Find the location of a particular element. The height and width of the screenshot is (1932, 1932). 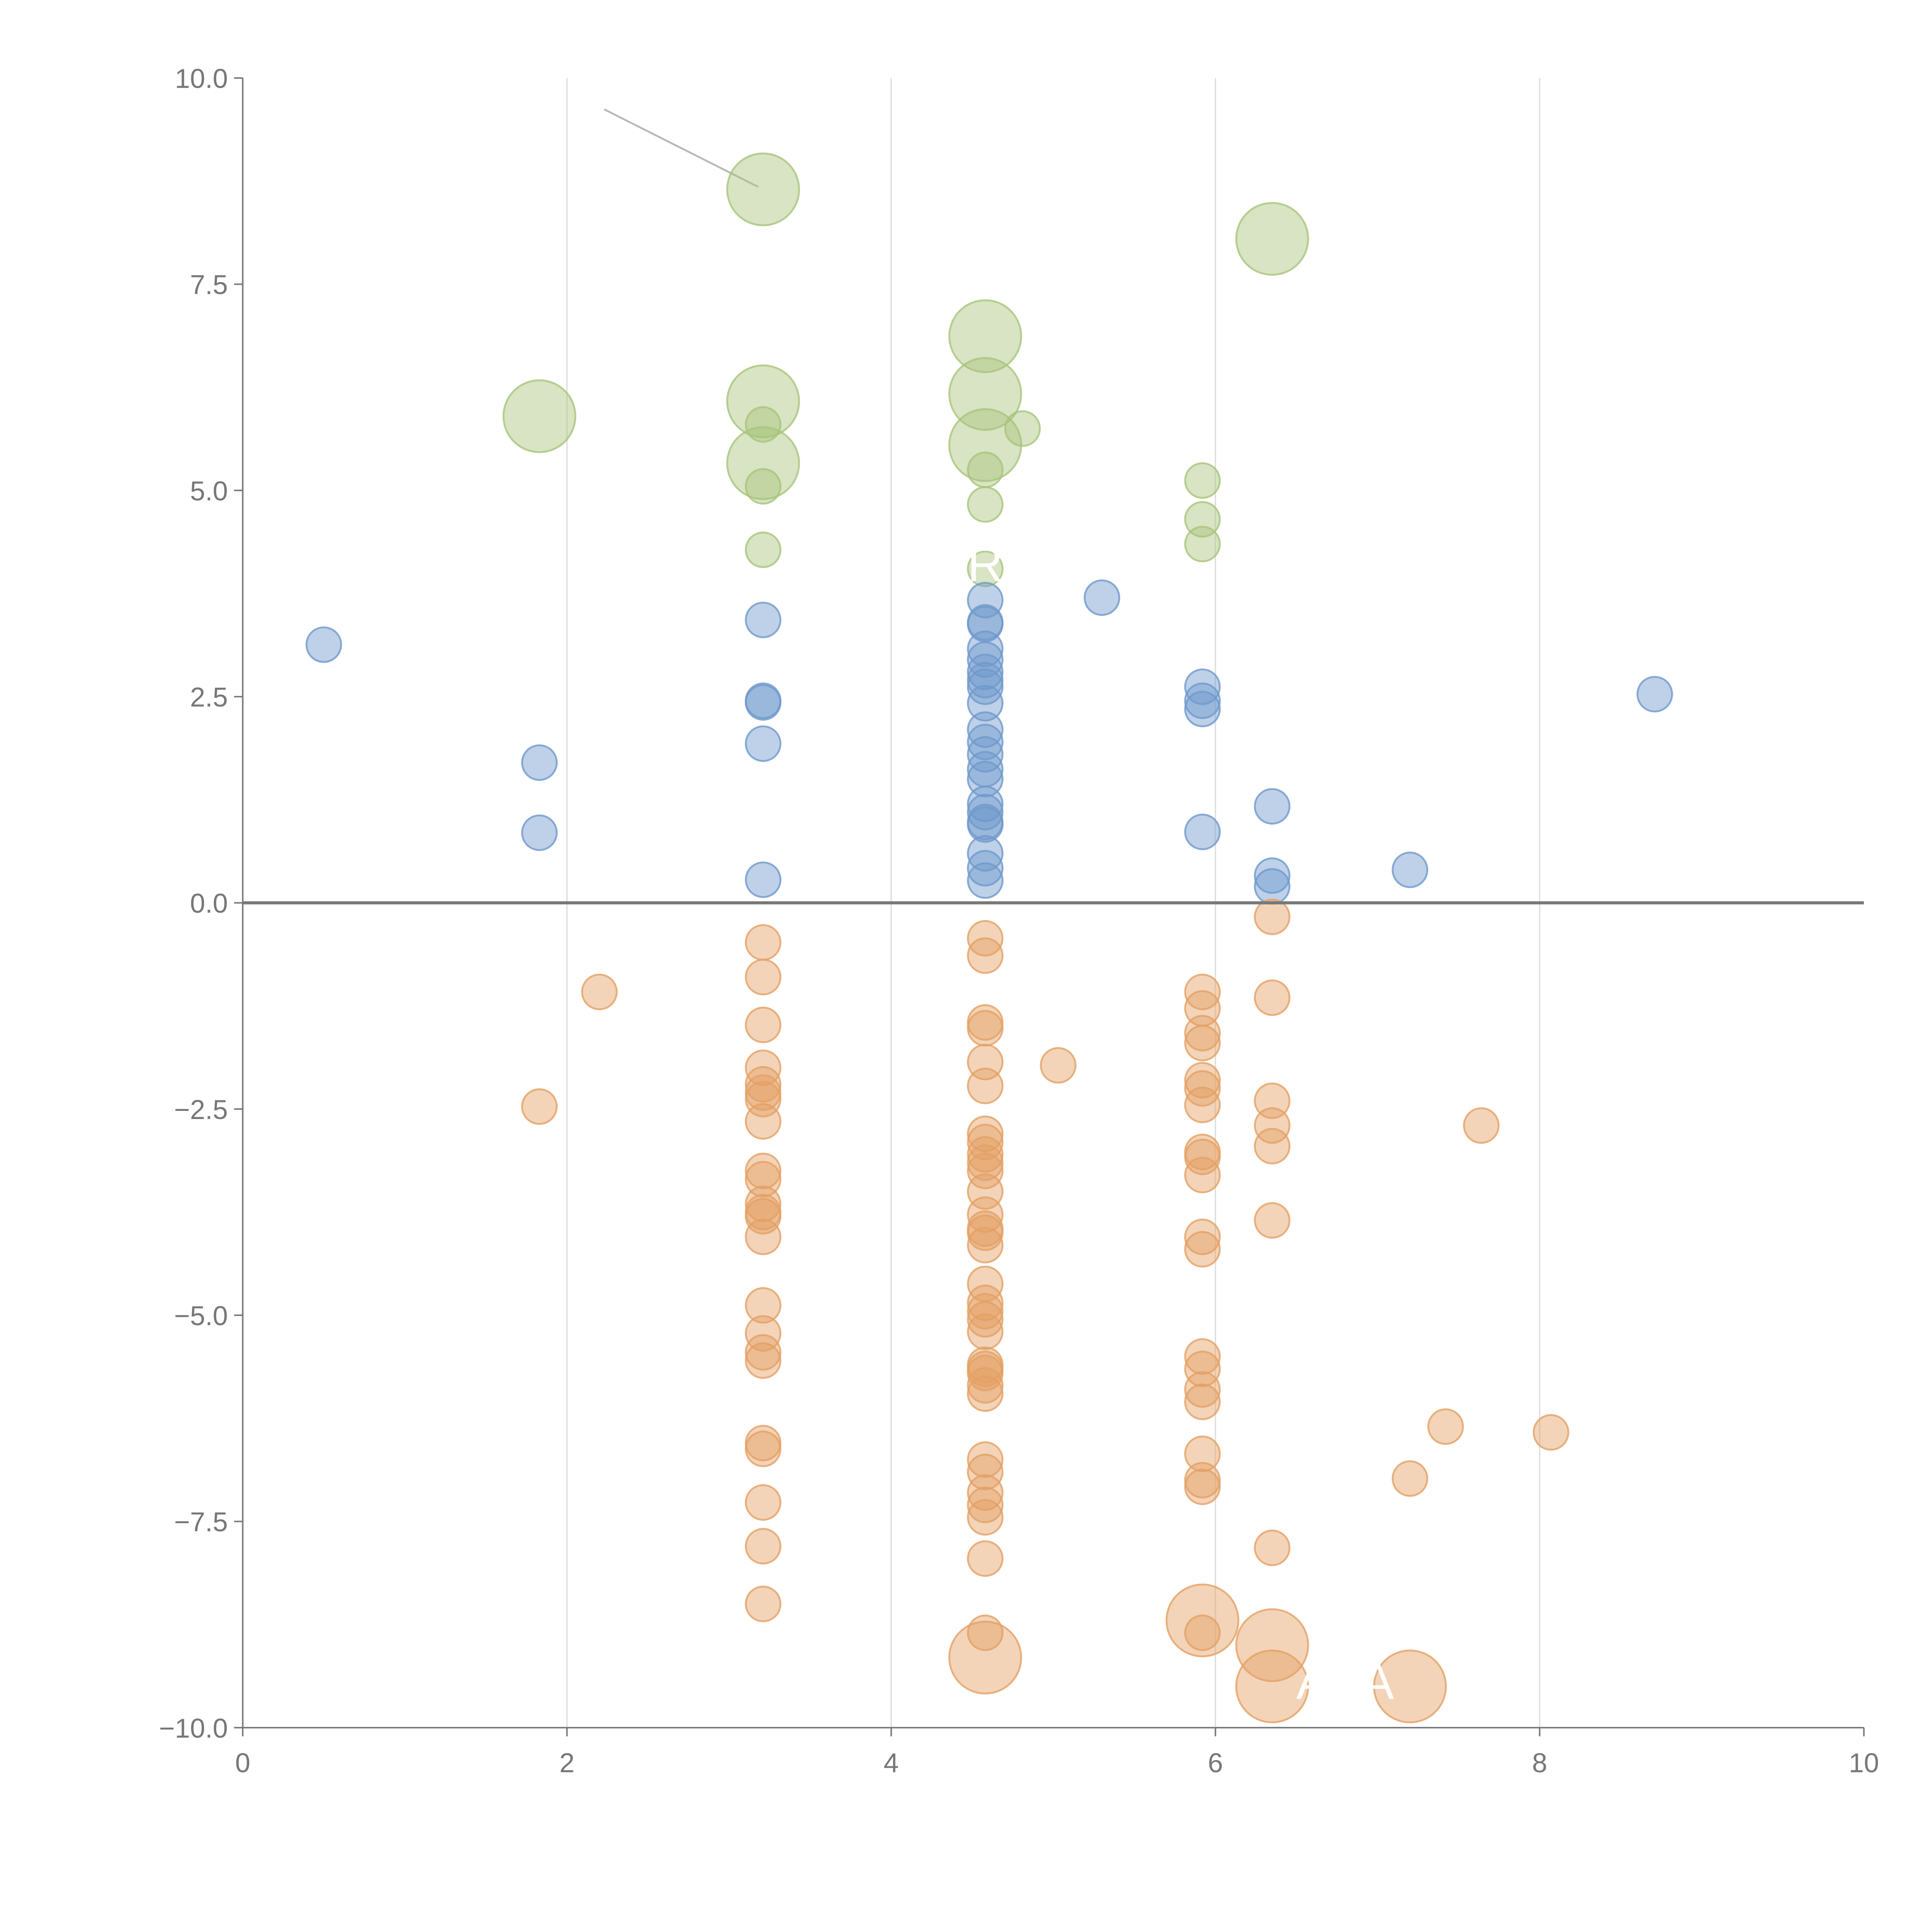

y-tick-label: −10.0 is located at coordinates (193, 1728).